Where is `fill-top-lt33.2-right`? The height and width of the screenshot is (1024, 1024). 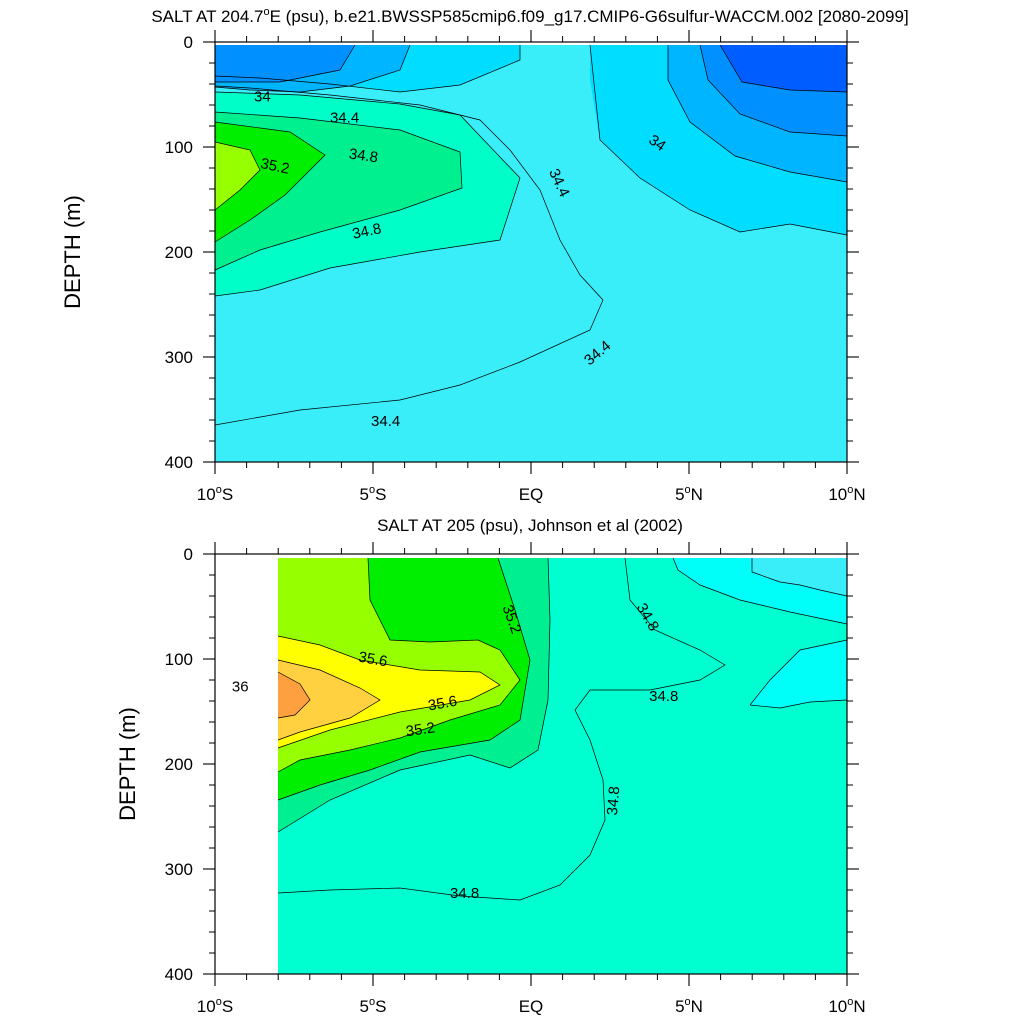 fill-top-lt33.2-right is located at coordinates (783, 68).